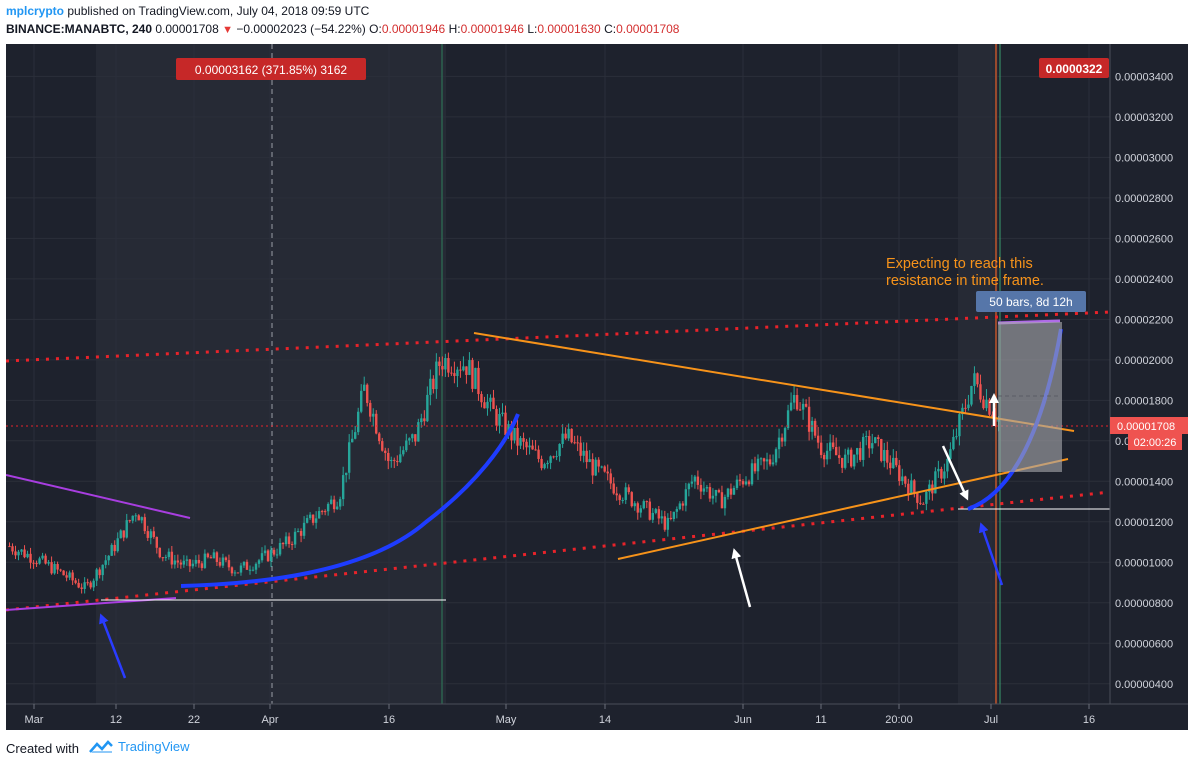 This screenshot has height=766, width=1188. What do you see at coordinates (1144, 604) in the screenshot?
I see `y-tick-label: 0.00000800` at bounding box center [1144, 604].